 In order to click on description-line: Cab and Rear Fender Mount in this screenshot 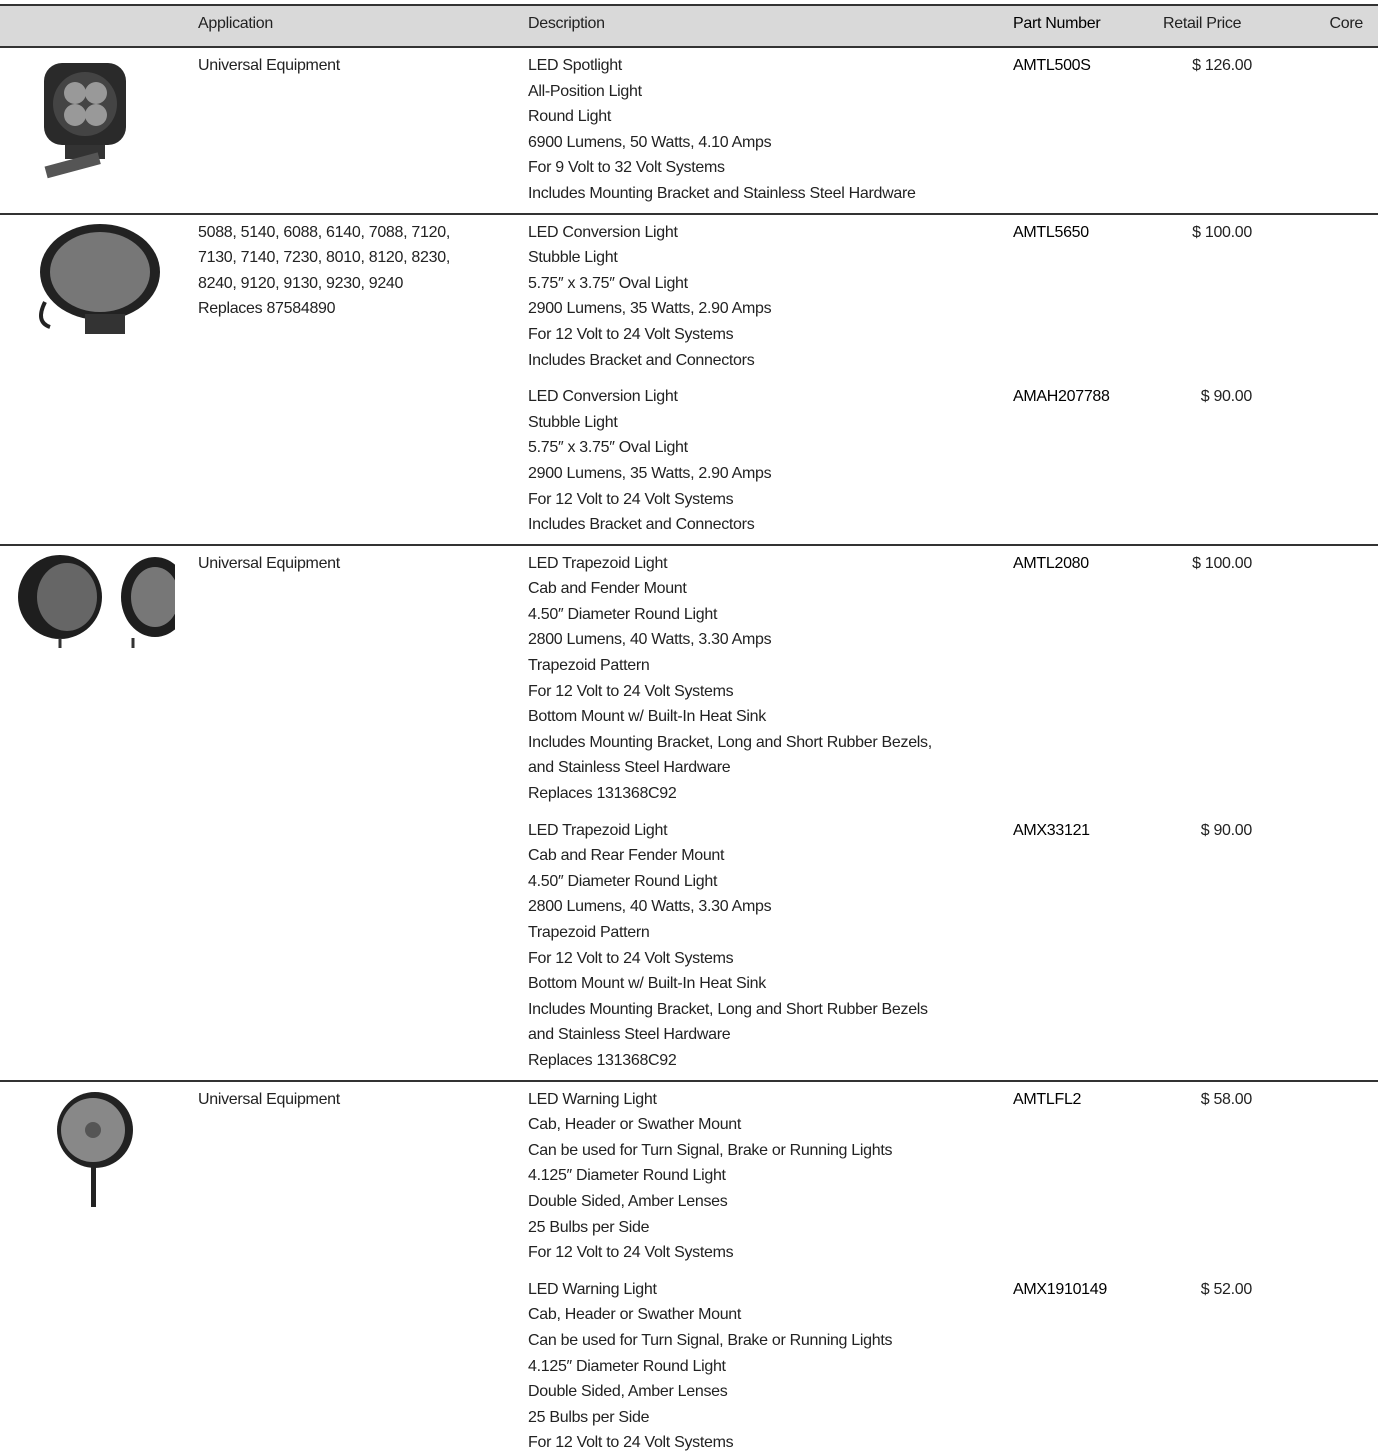, I will do `click(626, 856)`.